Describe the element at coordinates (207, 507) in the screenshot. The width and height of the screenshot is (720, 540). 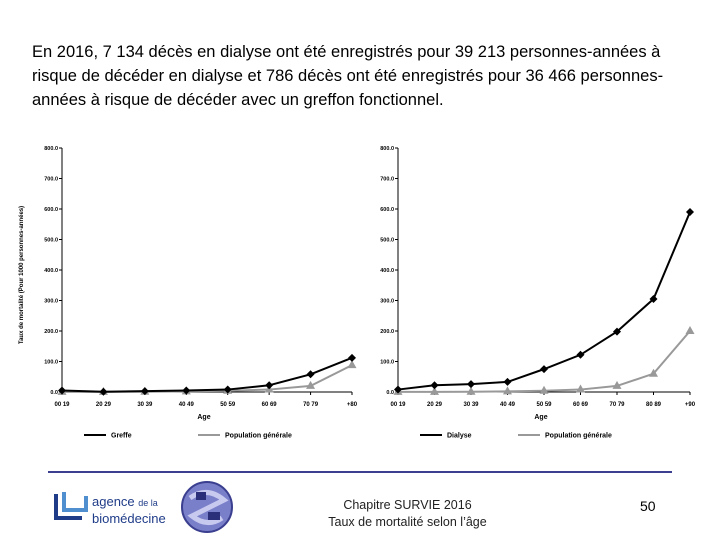
I see `globe-icon` at that location.